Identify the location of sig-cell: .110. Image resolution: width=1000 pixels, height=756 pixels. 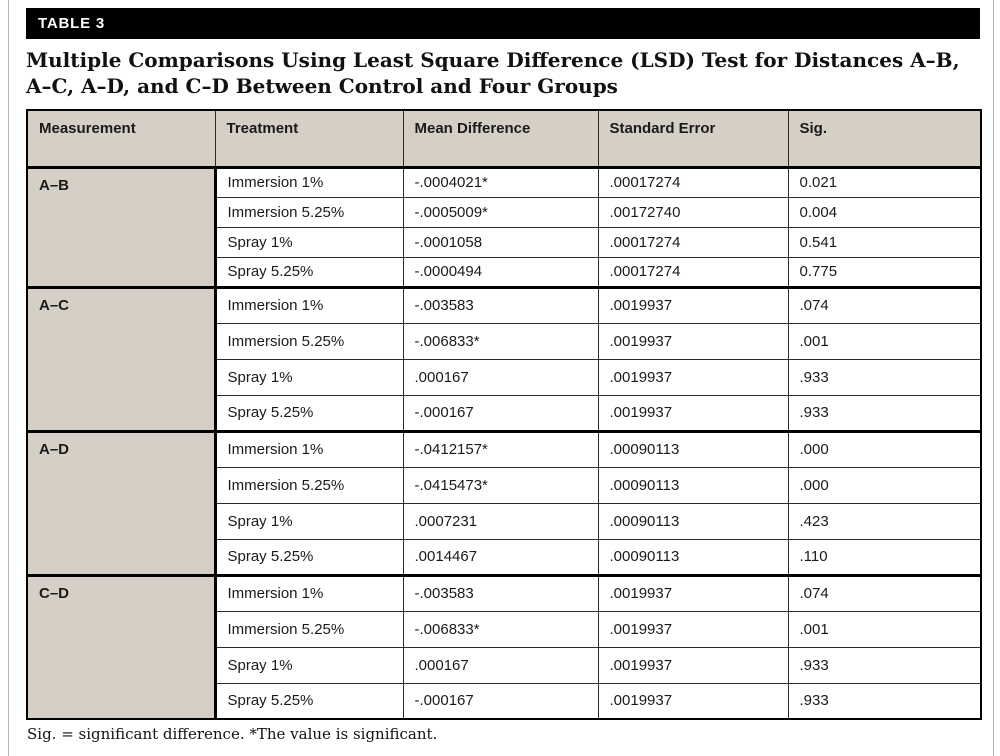
(884, 557).